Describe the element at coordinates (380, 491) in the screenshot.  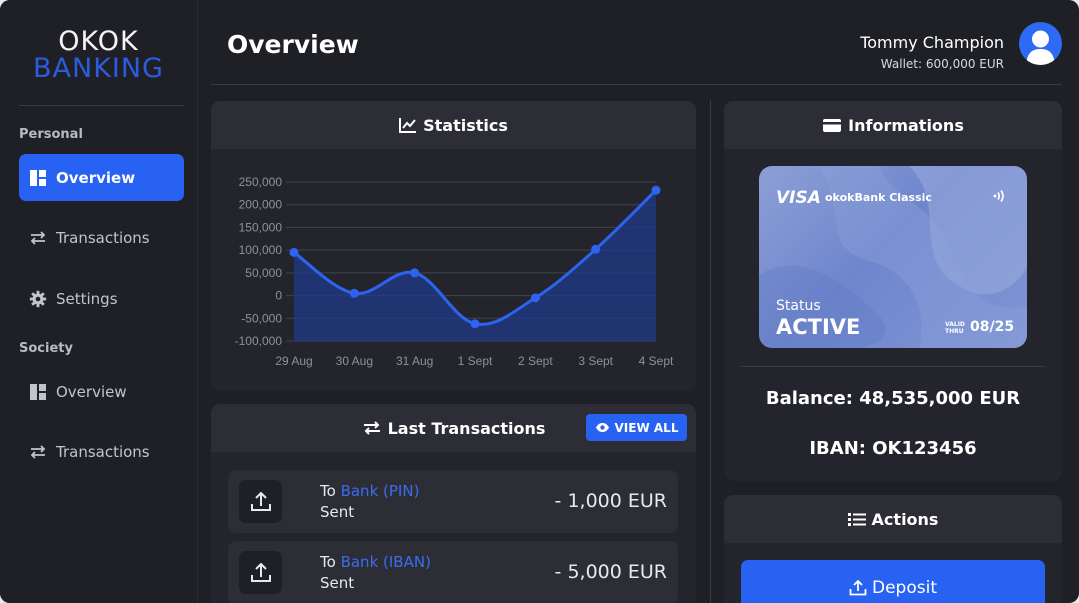
I see `transaction-bank: Bank (PIN)` at that location.